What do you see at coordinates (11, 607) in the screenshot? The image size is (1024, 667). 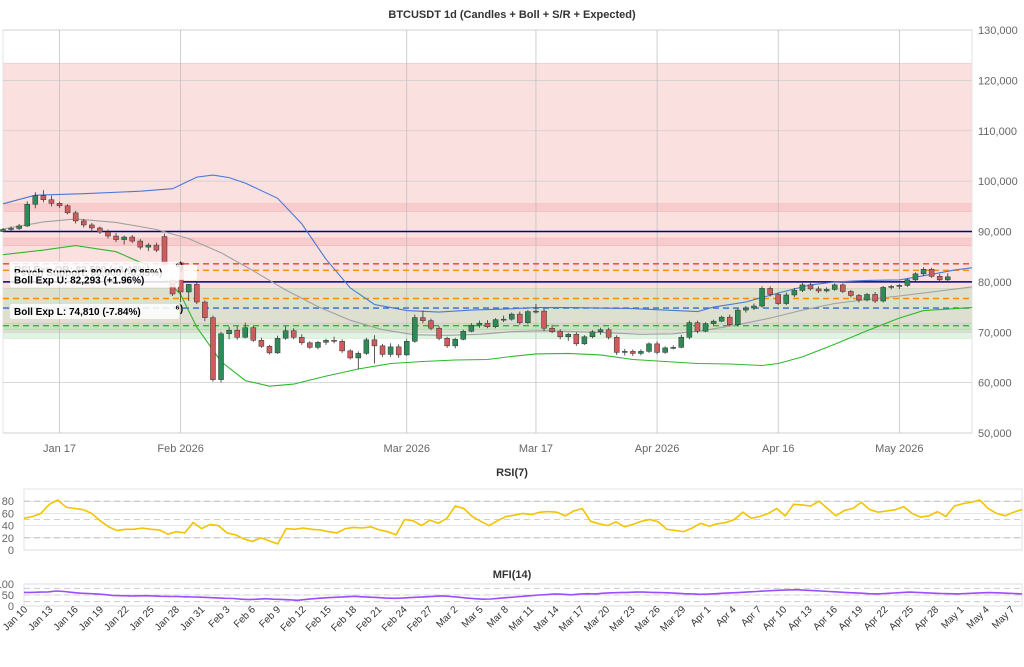 I see `panel-y-tick: 0` at bounding box center [11, 607].